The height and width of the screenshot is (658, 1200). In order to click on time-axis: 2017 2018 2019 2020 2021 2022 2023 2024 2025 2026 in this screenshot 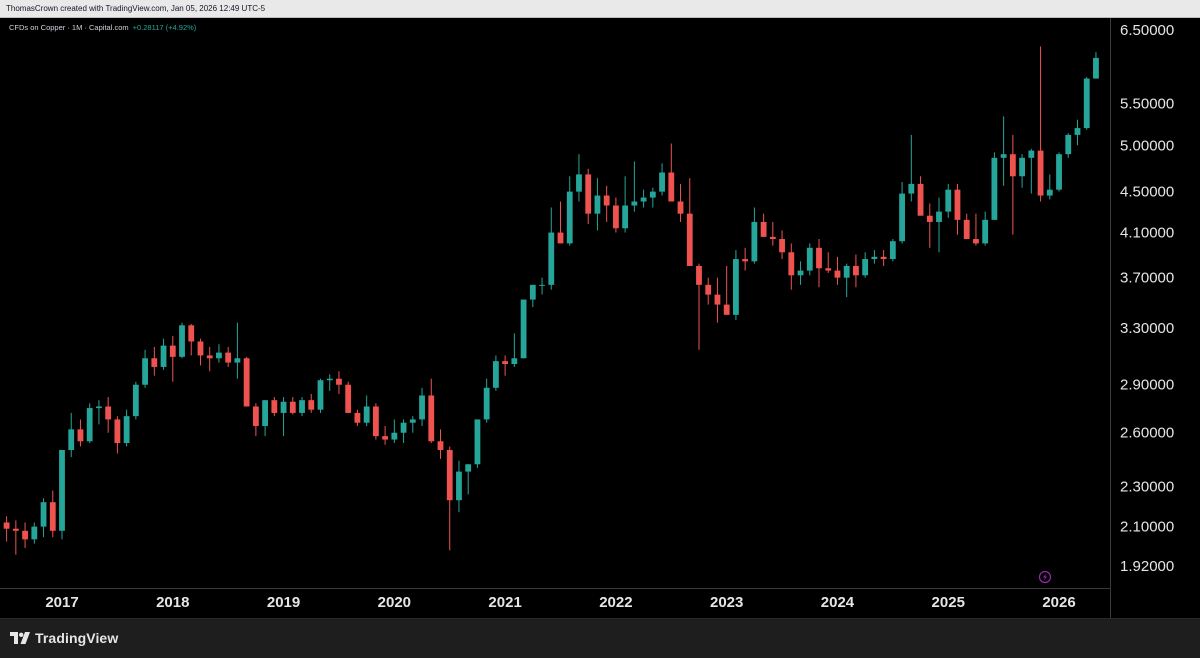, I will do `click(560, 602)`.